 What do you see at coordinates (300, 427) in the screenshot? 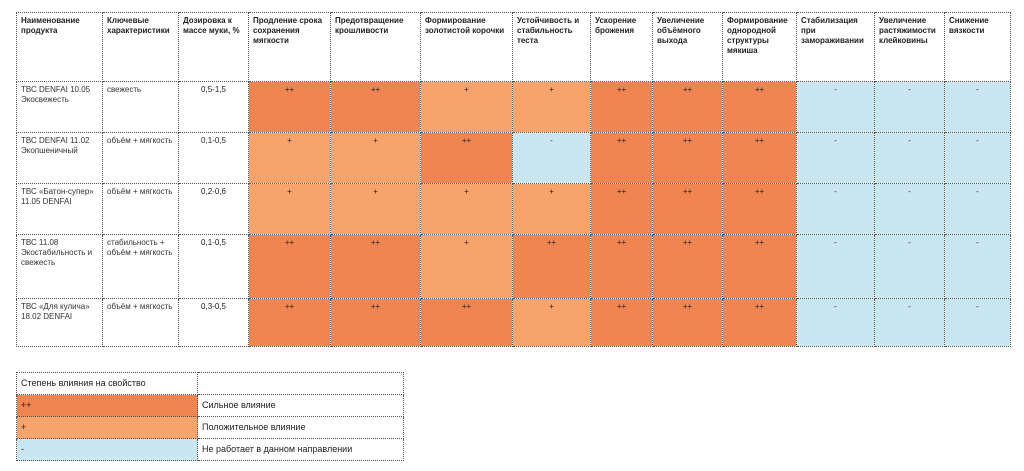
I see `legend-label: Положительное влияние` at bounding box center [300, 427].